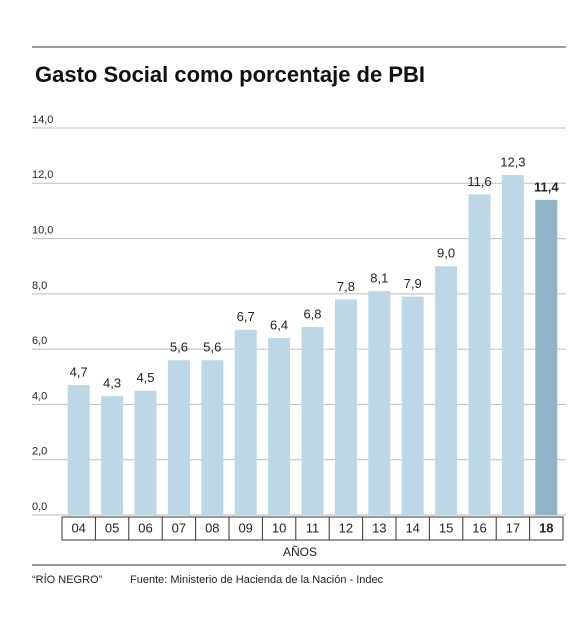 The width and height of the screenshot is (581, 633). I want to click on x-tick-label: 15, so click(446, 527).